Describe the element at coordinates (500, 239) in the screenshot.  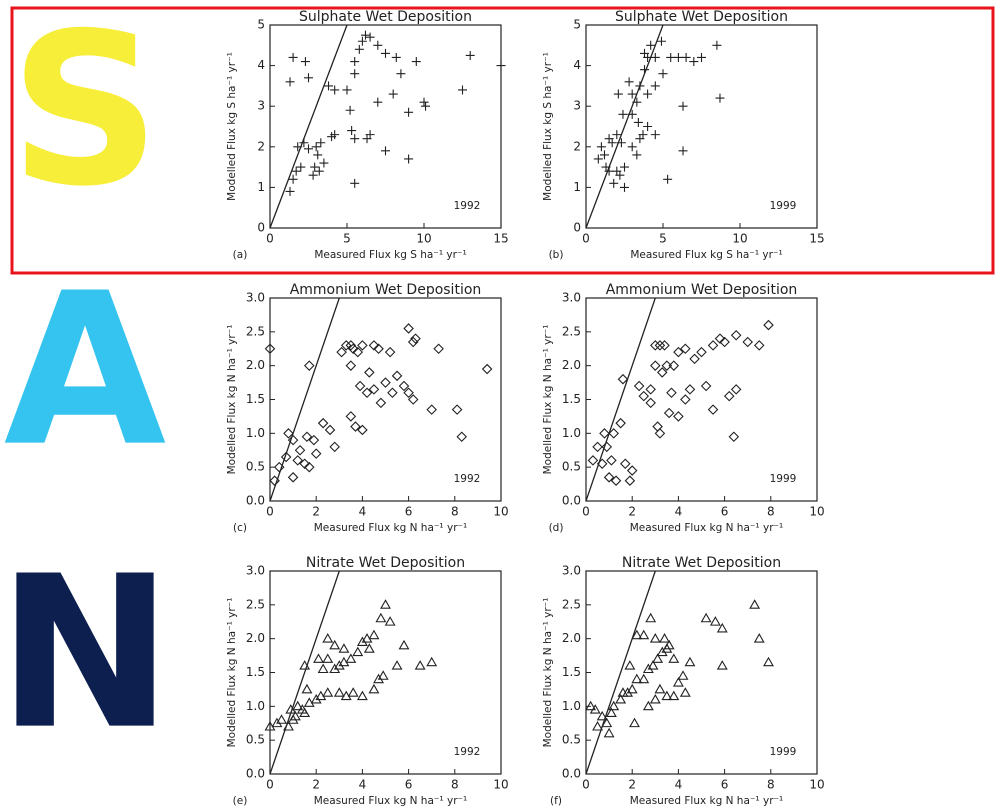
I see `x-tick-label: 15` at that location.